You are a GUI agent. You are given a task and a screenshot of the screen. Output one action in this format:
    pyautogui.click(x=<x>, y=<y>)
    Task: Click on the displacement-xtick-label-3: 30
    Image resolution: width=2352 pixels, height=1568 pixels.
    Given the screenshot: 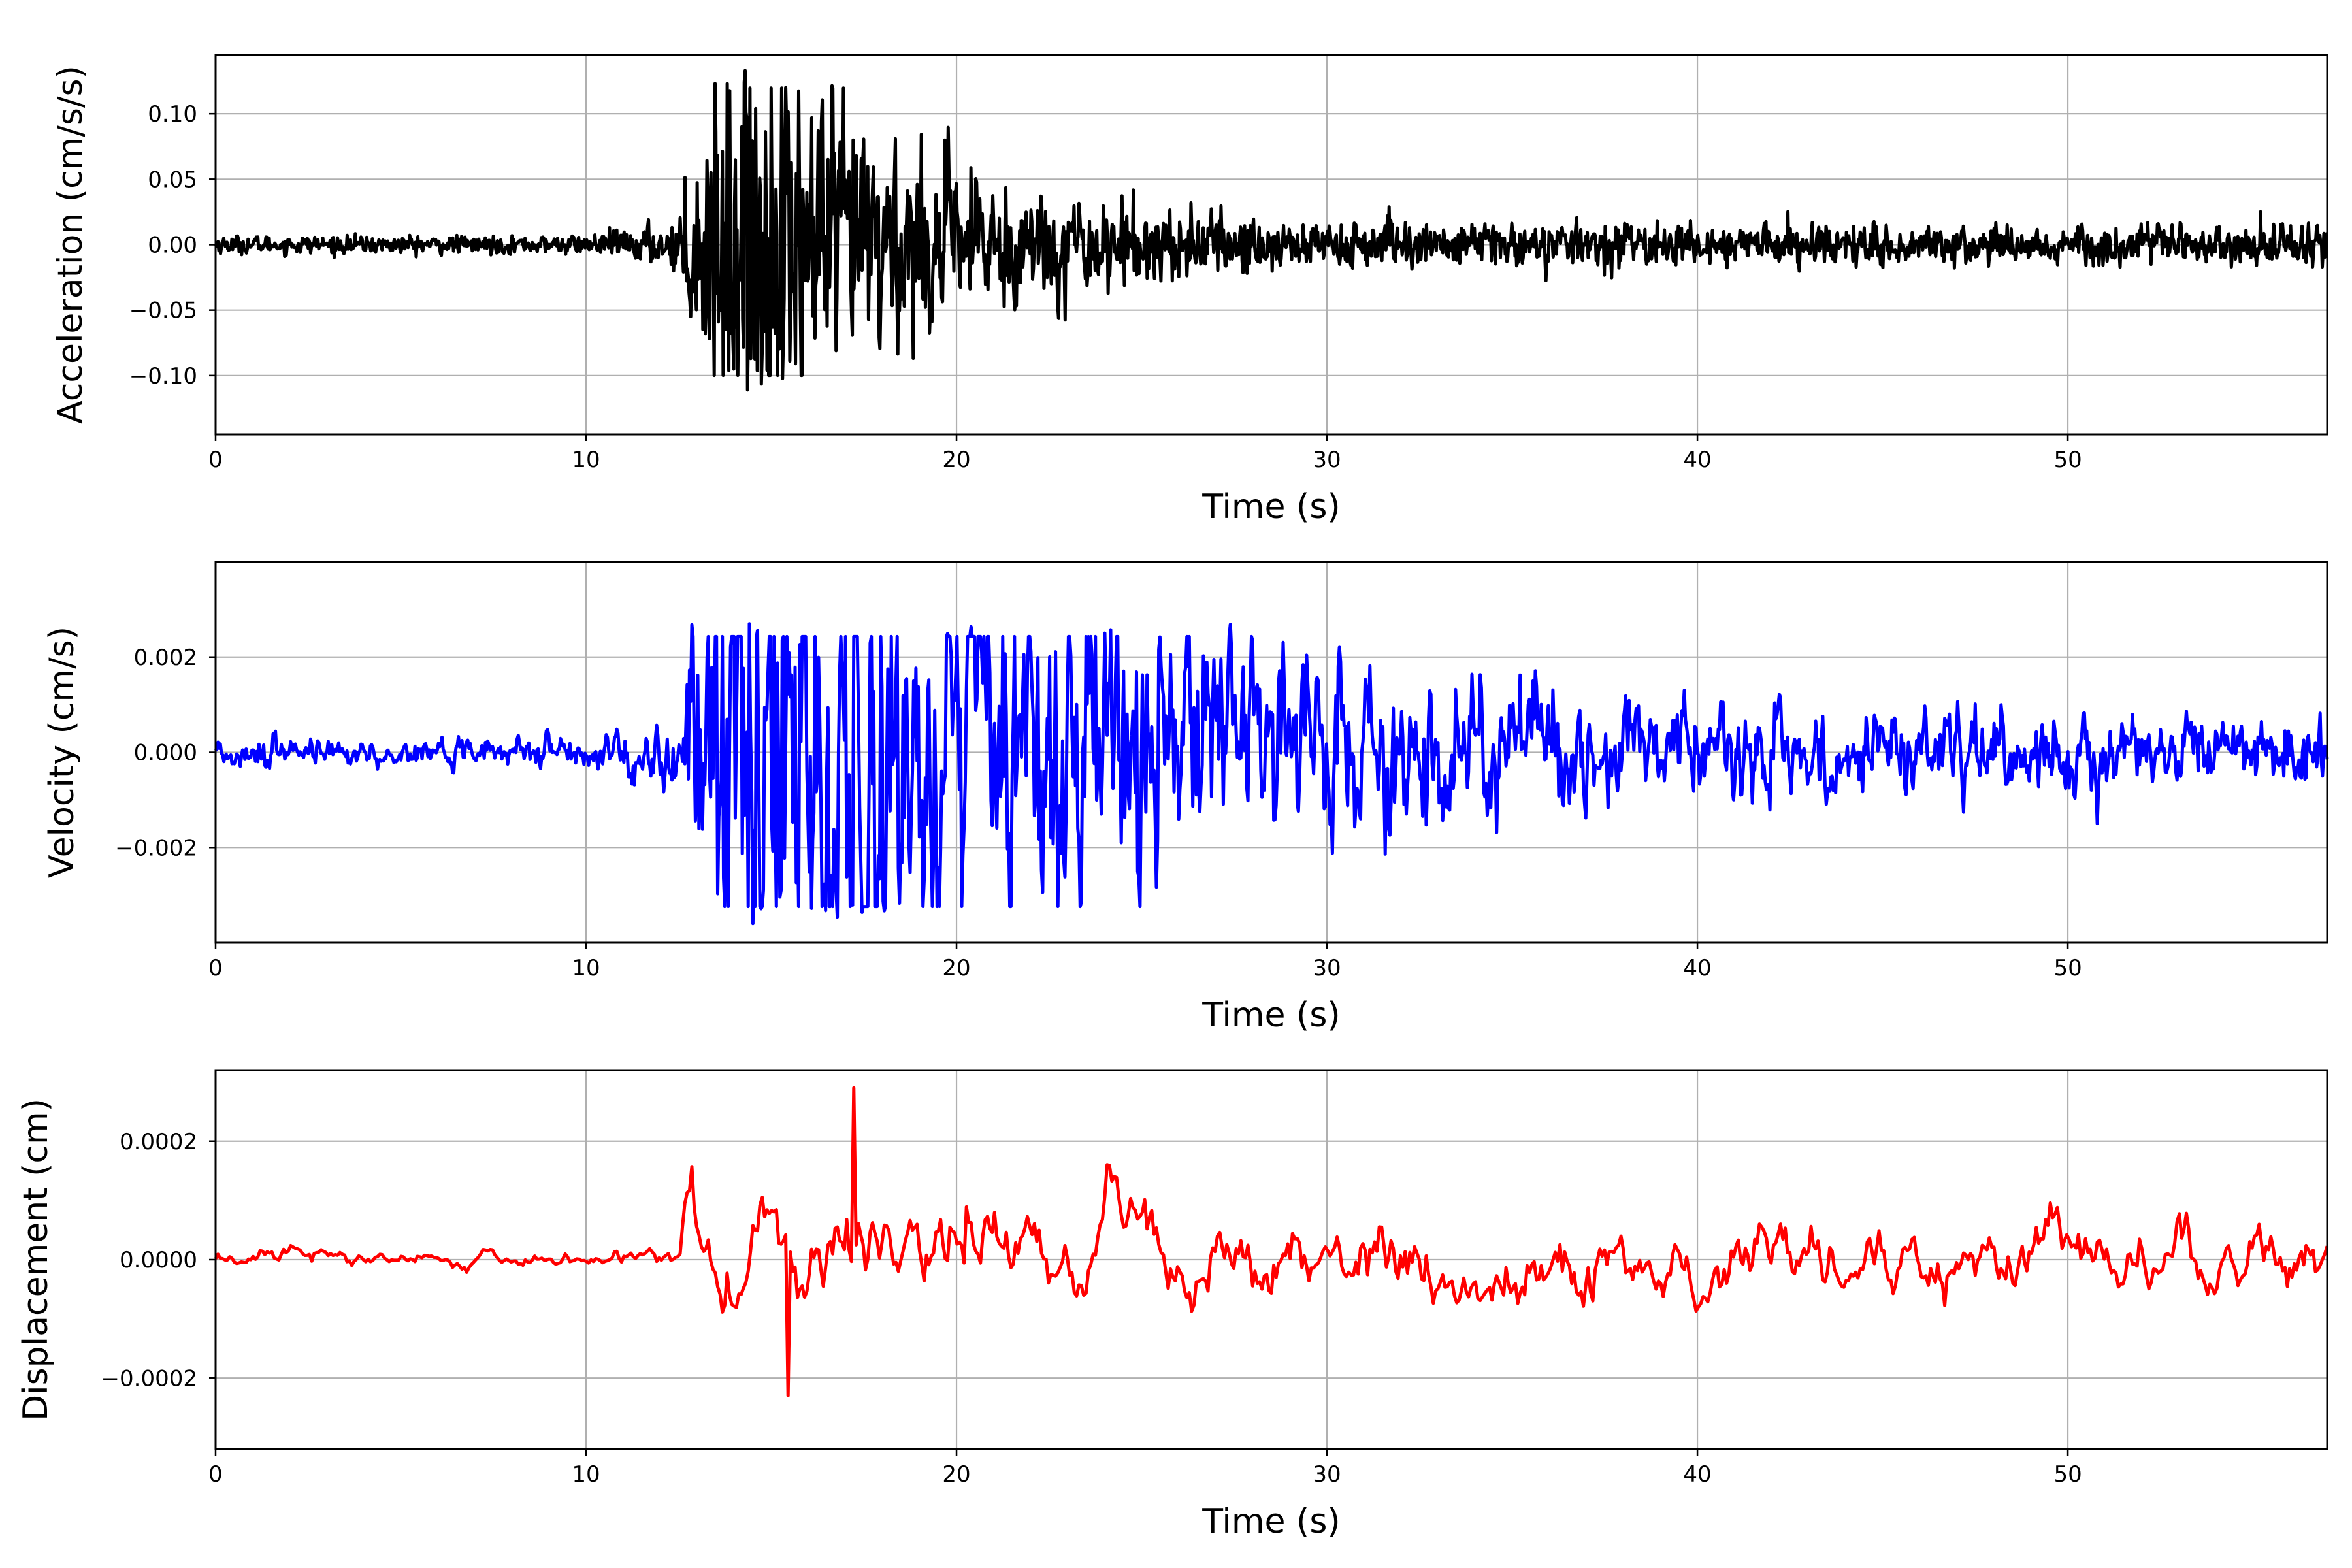 What is the action you would take?
    pyautogui.click(x=1327, y=1475)
    